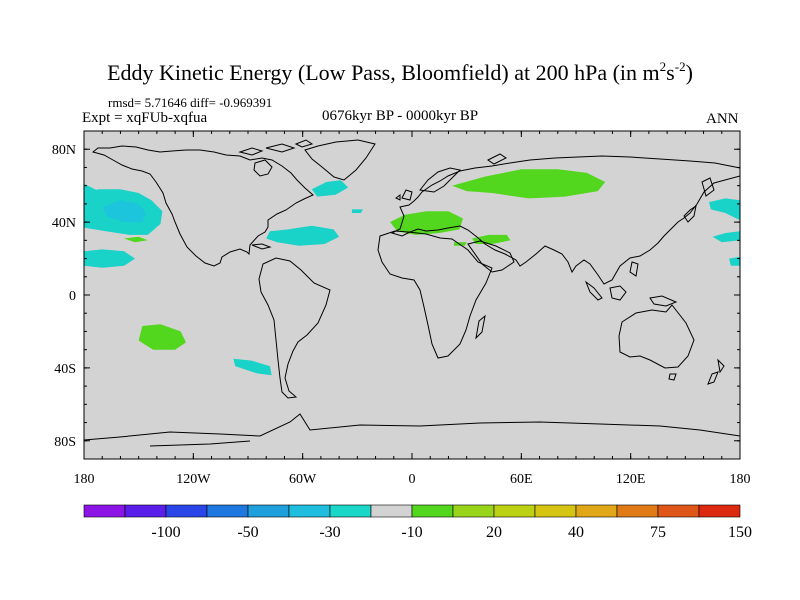  Describe the element at coordinates (329, 532) in the screenshot. I see `colorbar-label: -30` at that location.